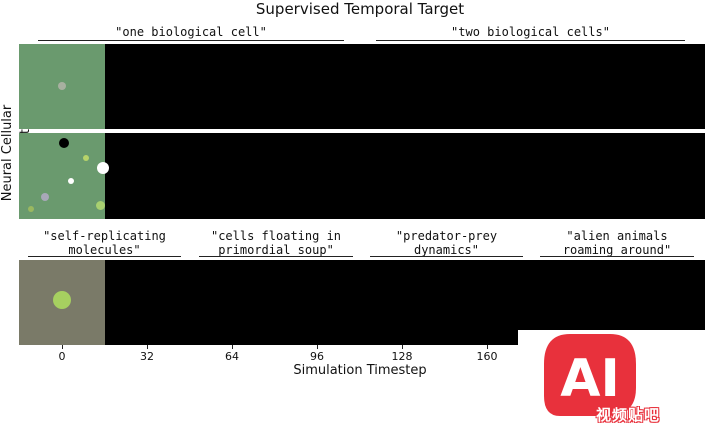 This screenshot has height=432, width=720. I want to click on caption-one-biological-cell: "one biological cell", so click(191, 32).